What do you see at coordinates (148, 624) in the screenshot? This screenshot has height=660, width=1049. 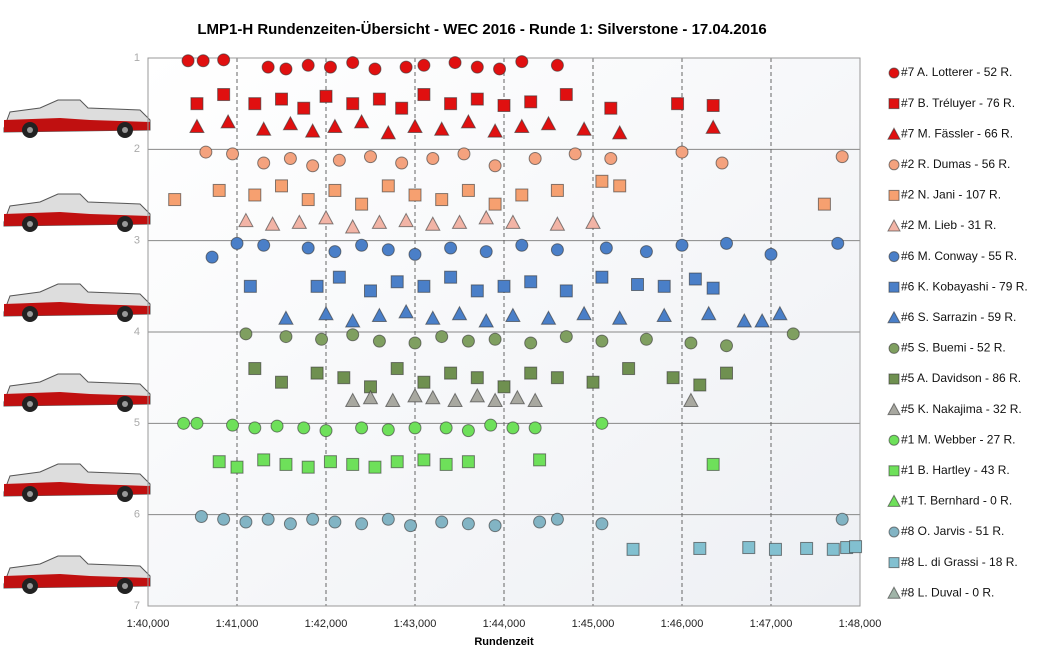 I see `x-tick-label: 1:40,000` at bounding box center [148, 624].